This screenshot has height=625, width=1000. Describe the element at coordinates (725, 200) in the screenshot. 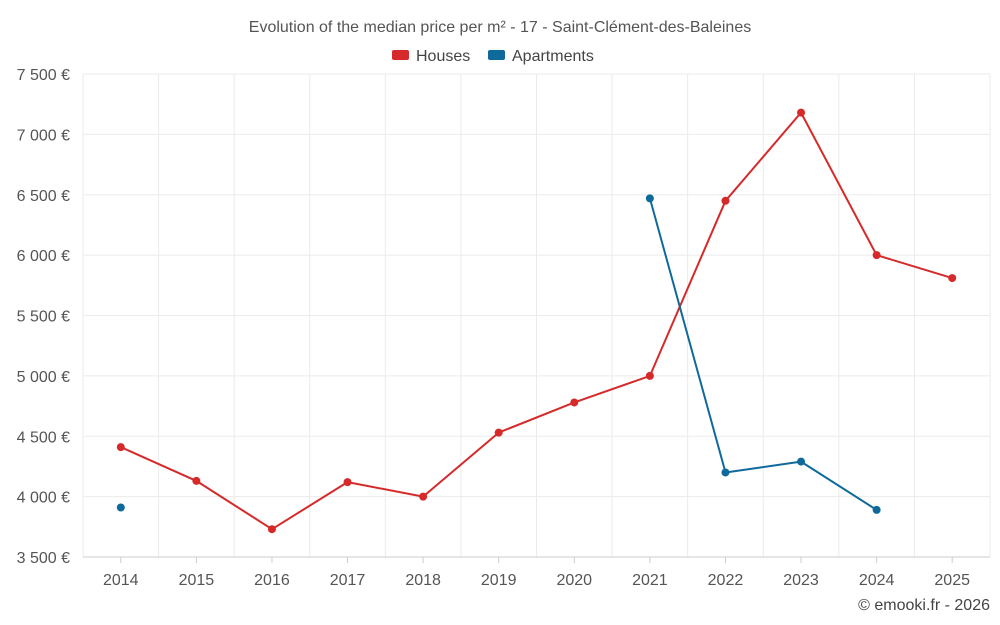

I see `data-point-houses-2022` at that location.